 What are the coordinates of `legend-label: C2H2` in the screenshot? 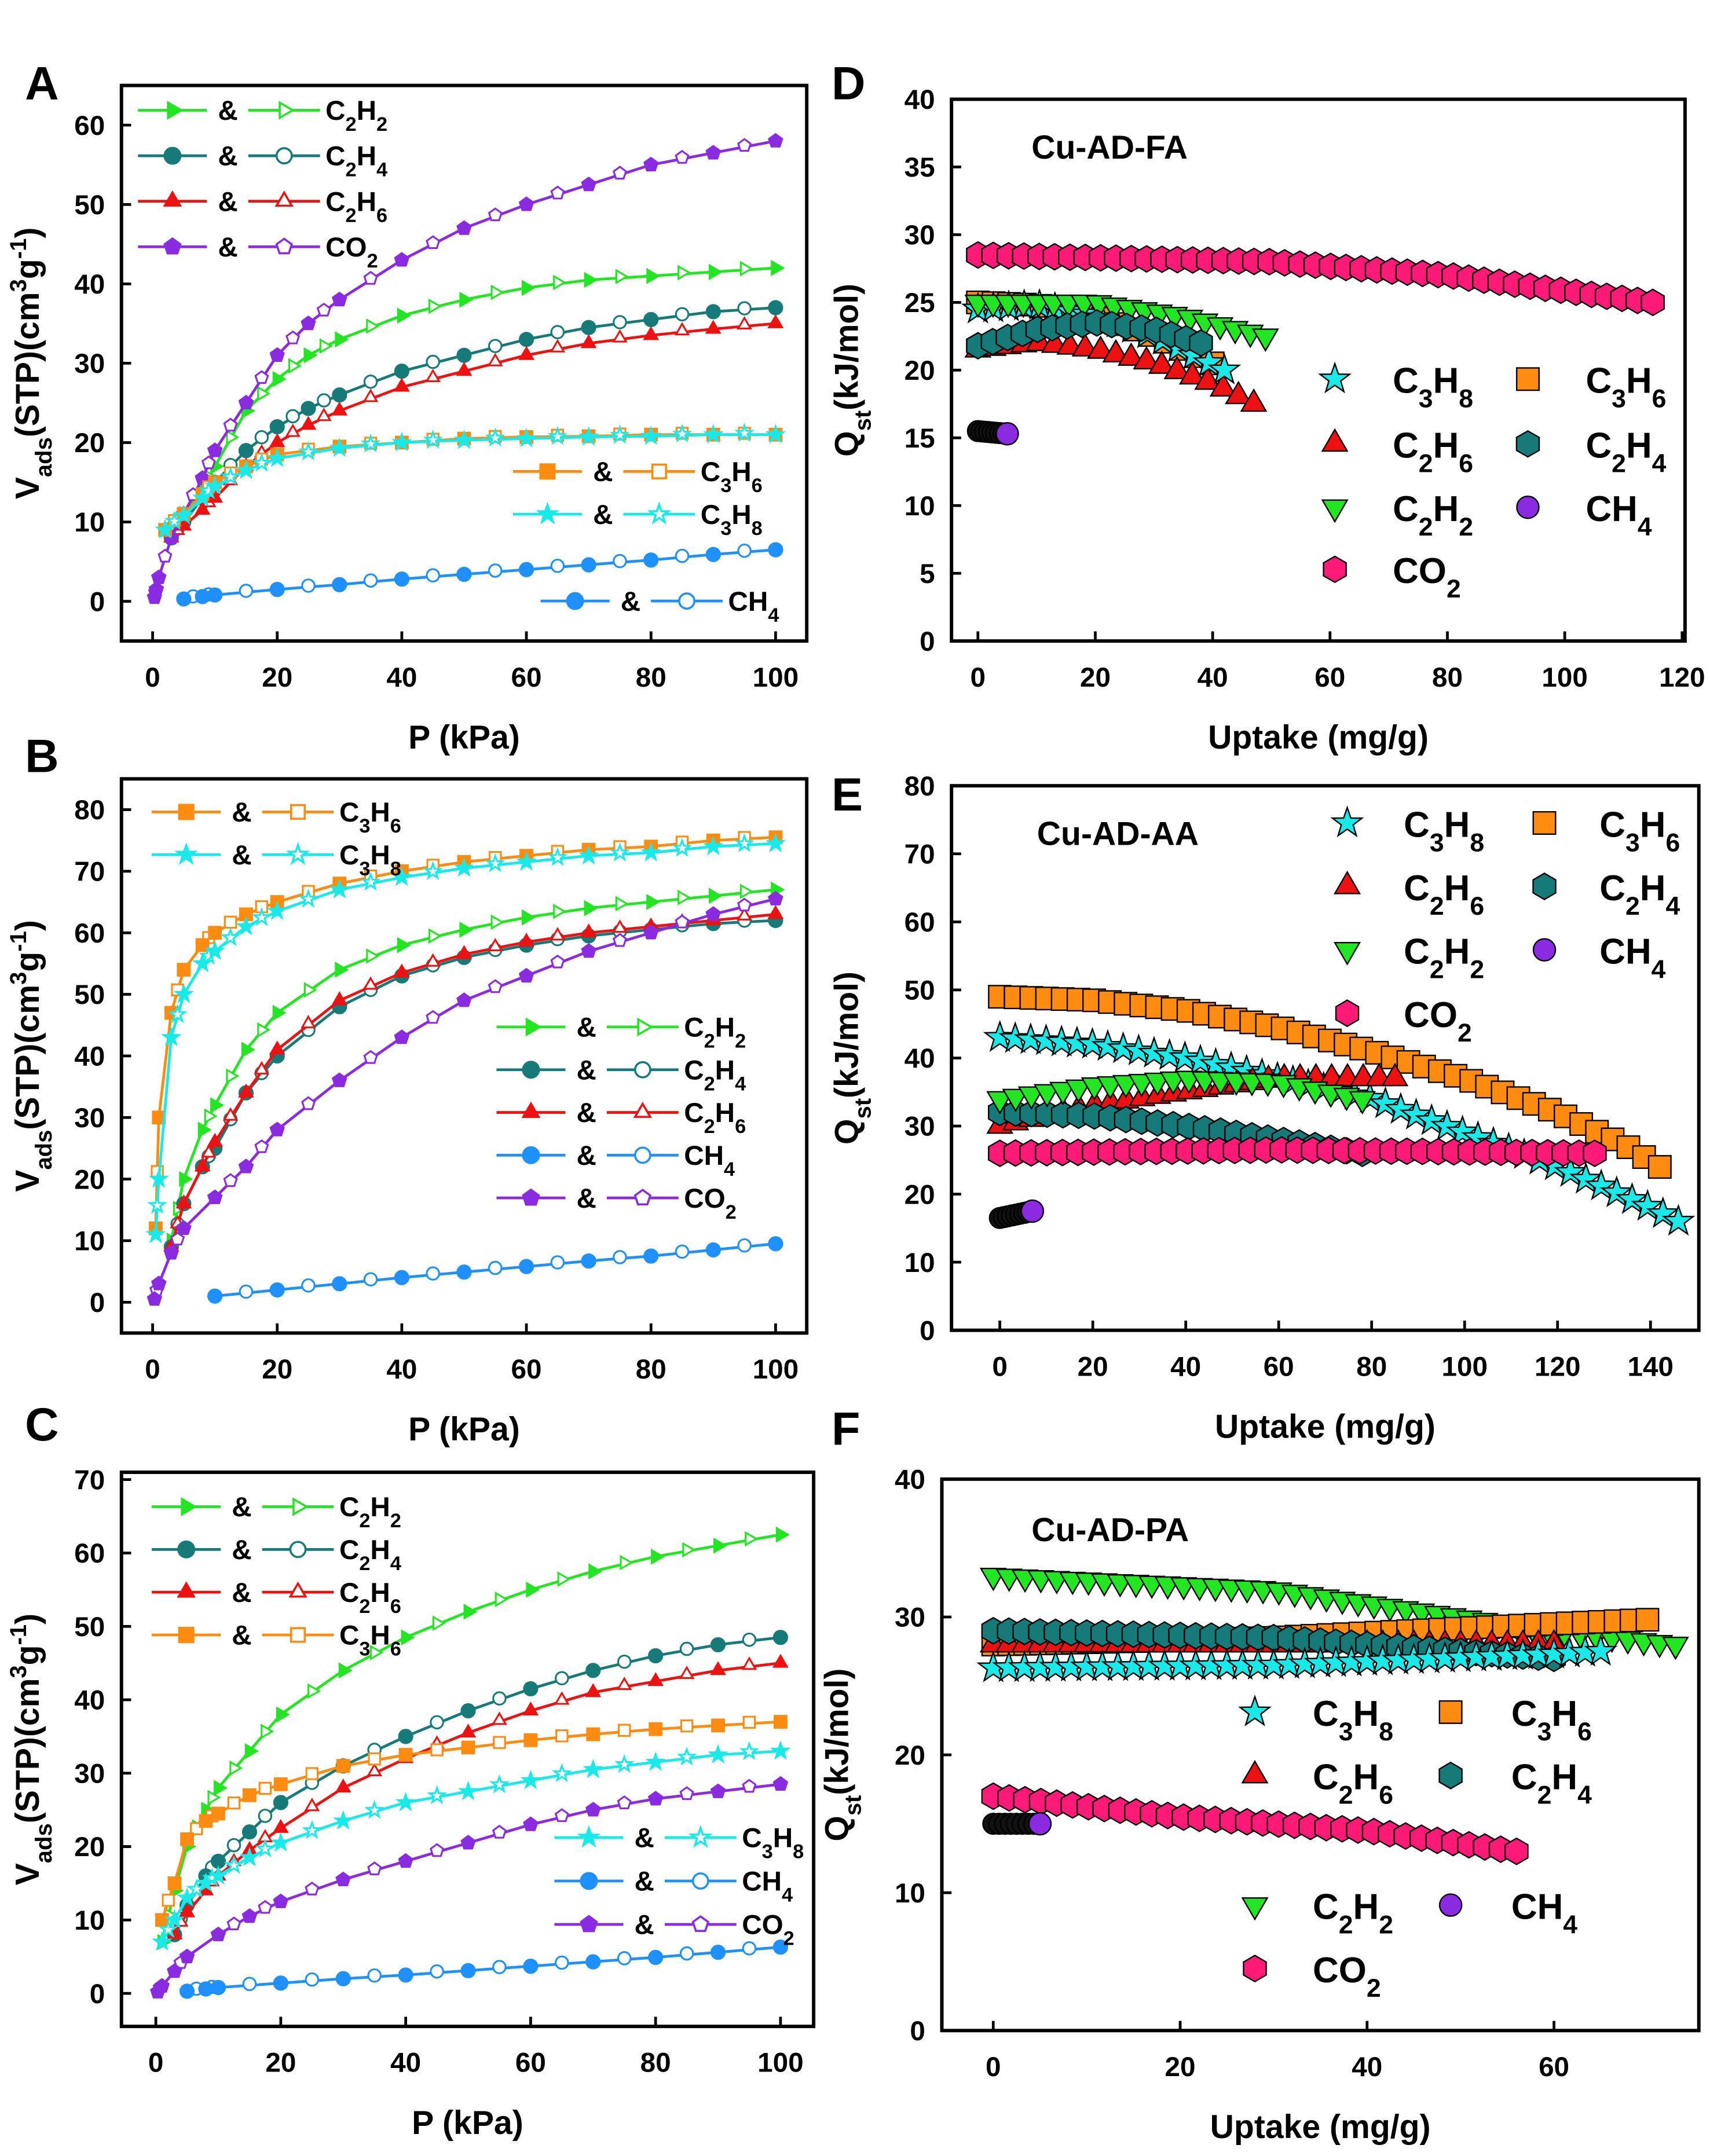 It's located at (370, 1512).